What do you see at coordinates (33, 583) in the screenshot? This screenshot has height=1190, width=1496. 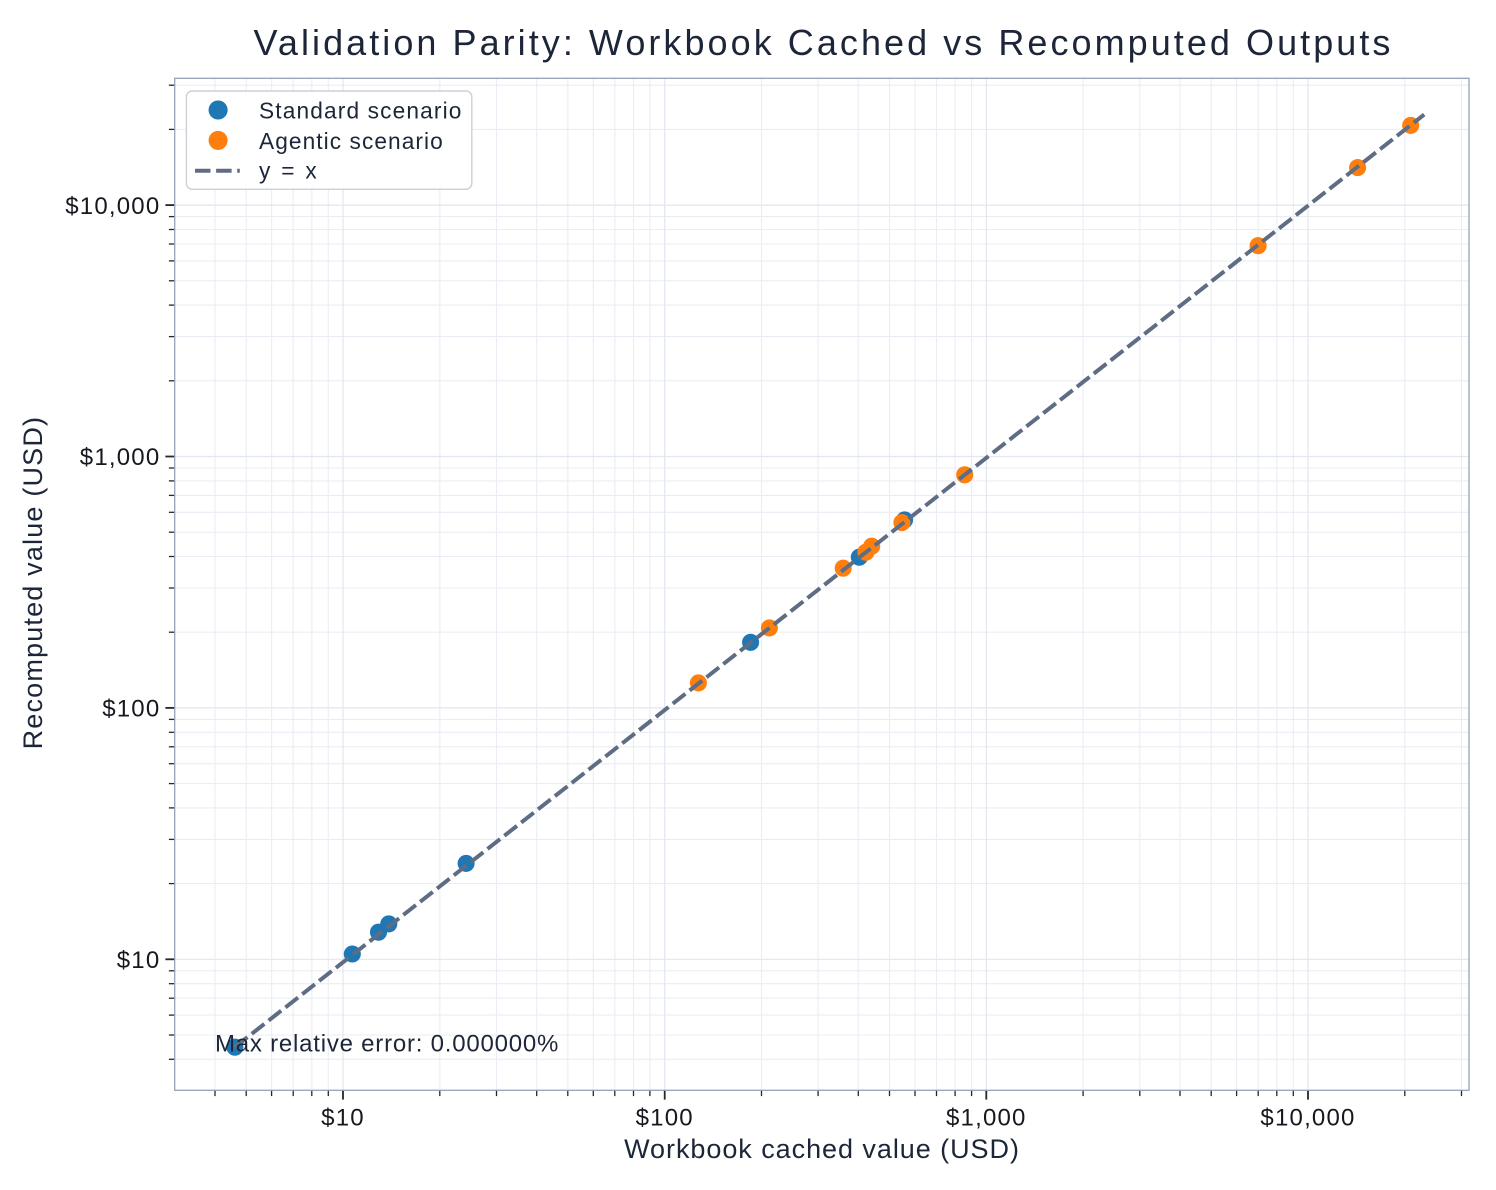 I see `svg-text: Recomputed value (USD)` at bounding box center [33, 583].